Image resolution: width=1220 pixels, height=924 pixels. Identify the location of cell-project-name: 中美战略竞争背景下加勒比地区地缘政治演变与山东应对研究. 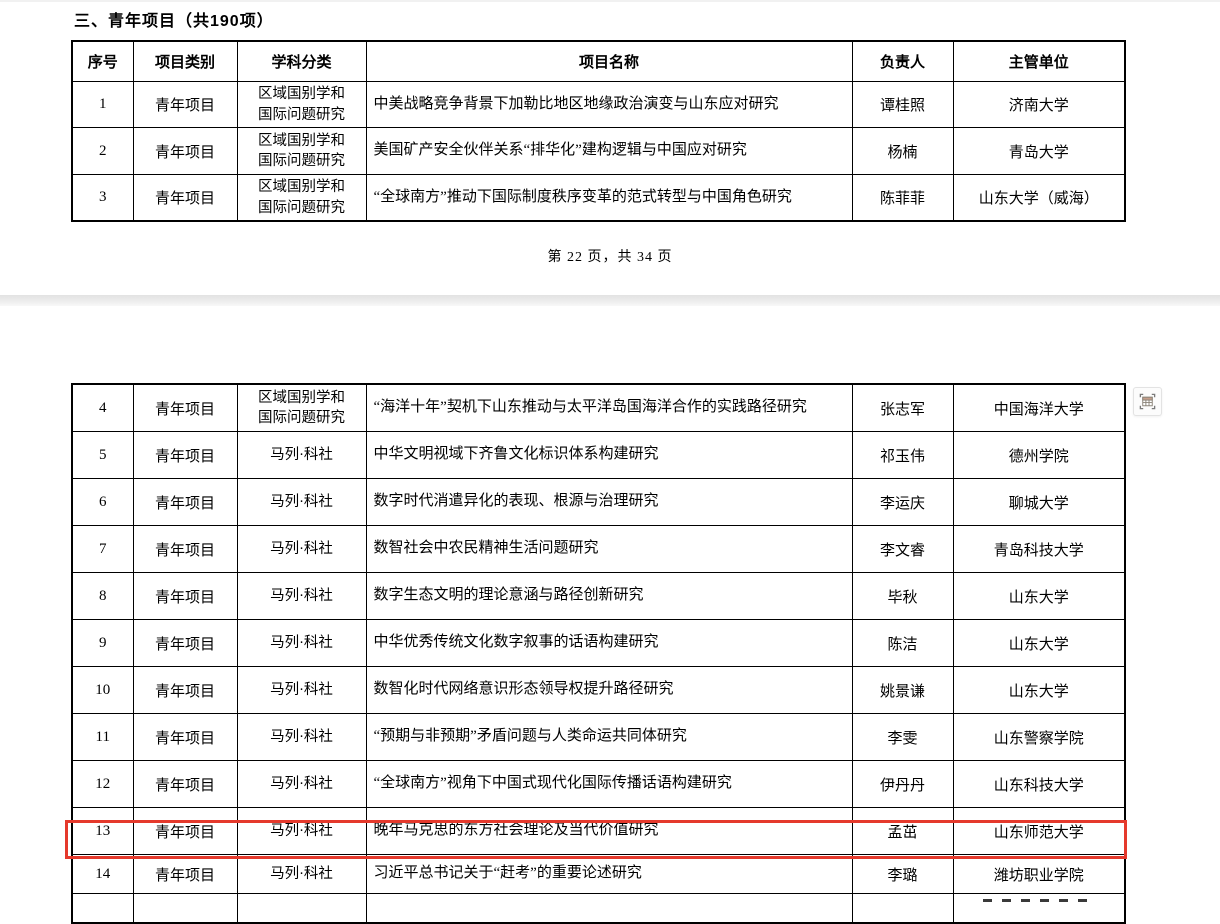
(609, 104).